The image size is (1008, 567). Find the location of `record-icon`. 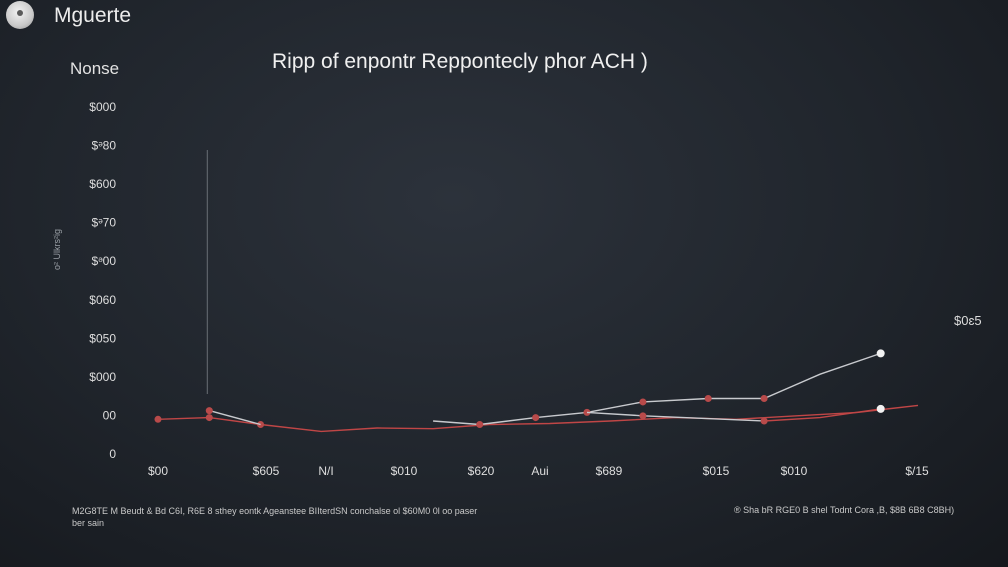

record-icon is located at coordinates (20, 15).